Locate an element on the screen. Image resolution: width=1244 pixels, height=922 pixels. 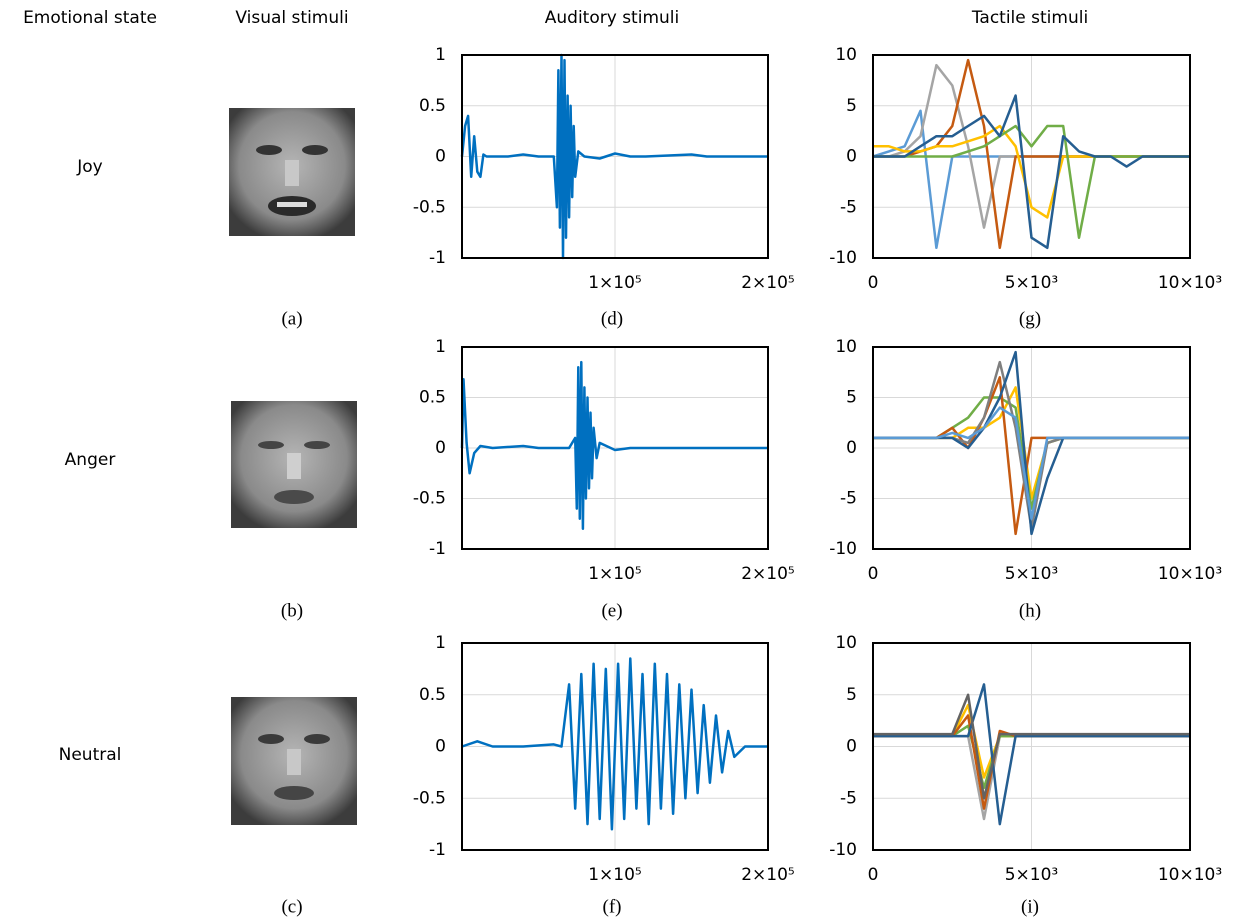
panel-caption: (e) is located at coordinates (611, 610).